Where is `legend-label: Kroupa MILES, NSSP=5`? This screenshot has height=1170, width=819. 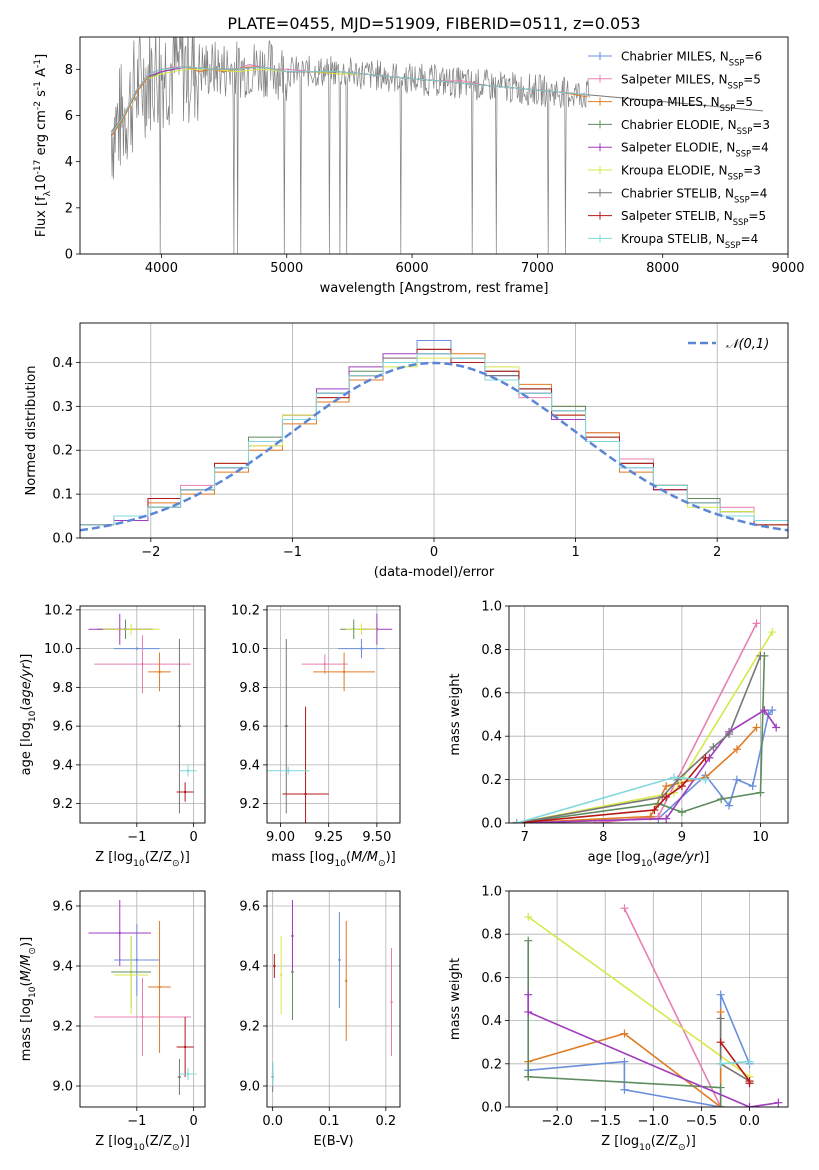
legend-label: Kroupa MILES, NSSP=5 is located at coordinates (687, 104).